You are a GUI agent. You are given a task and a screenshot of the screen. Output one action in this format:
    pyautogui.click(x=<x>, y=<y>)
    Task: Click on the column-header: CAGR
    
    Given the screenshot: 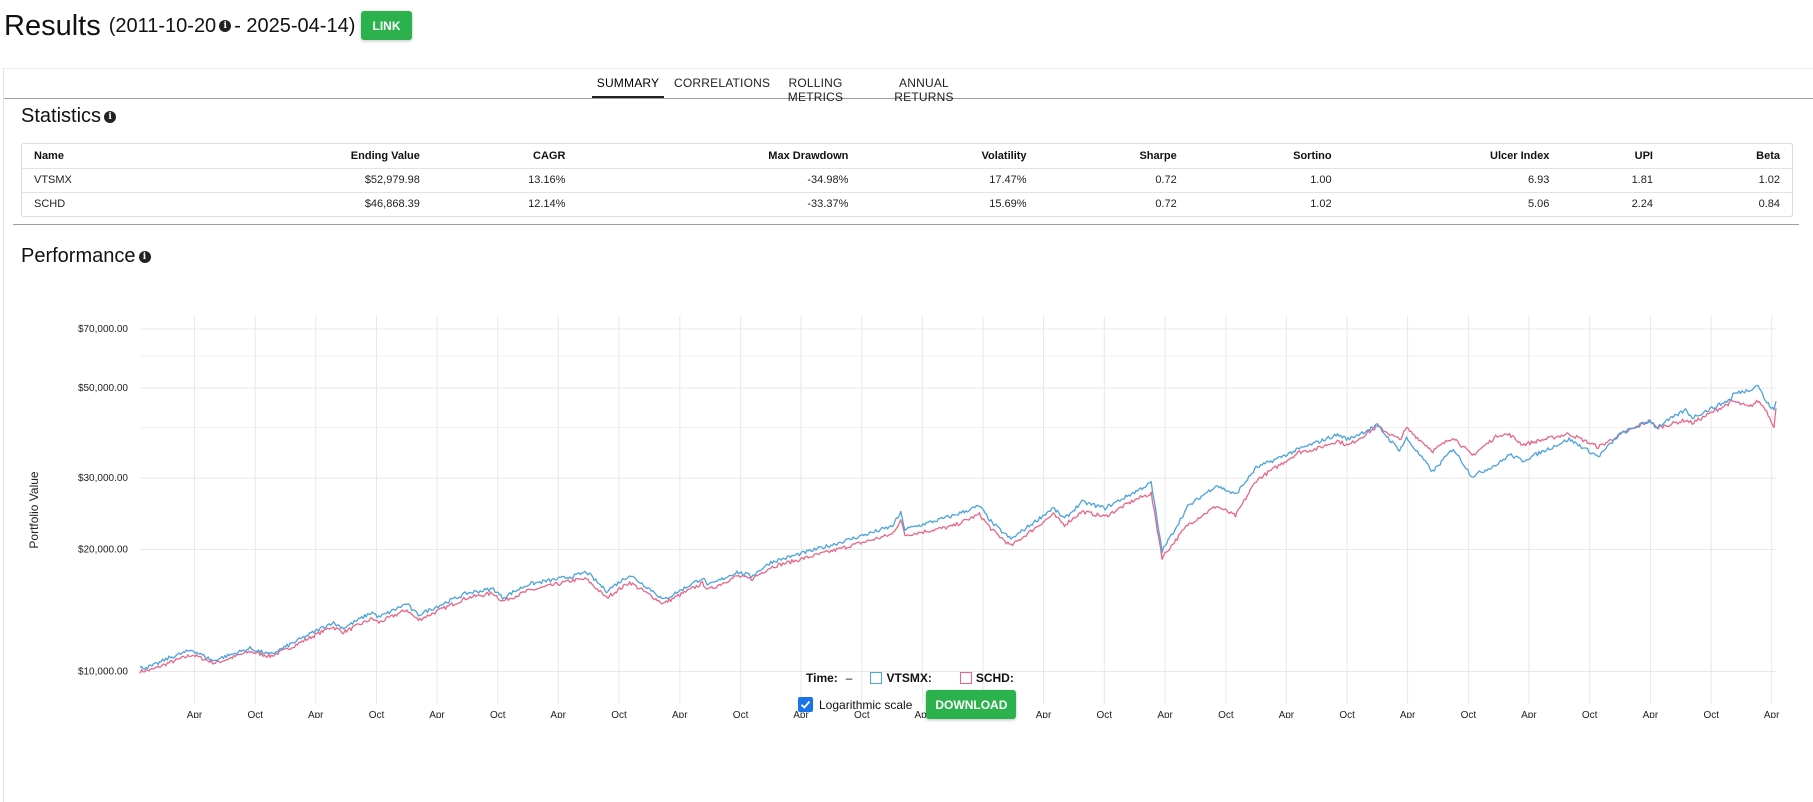 What is the action you would take?
    pyautogui.click(x=504, y=156)
    